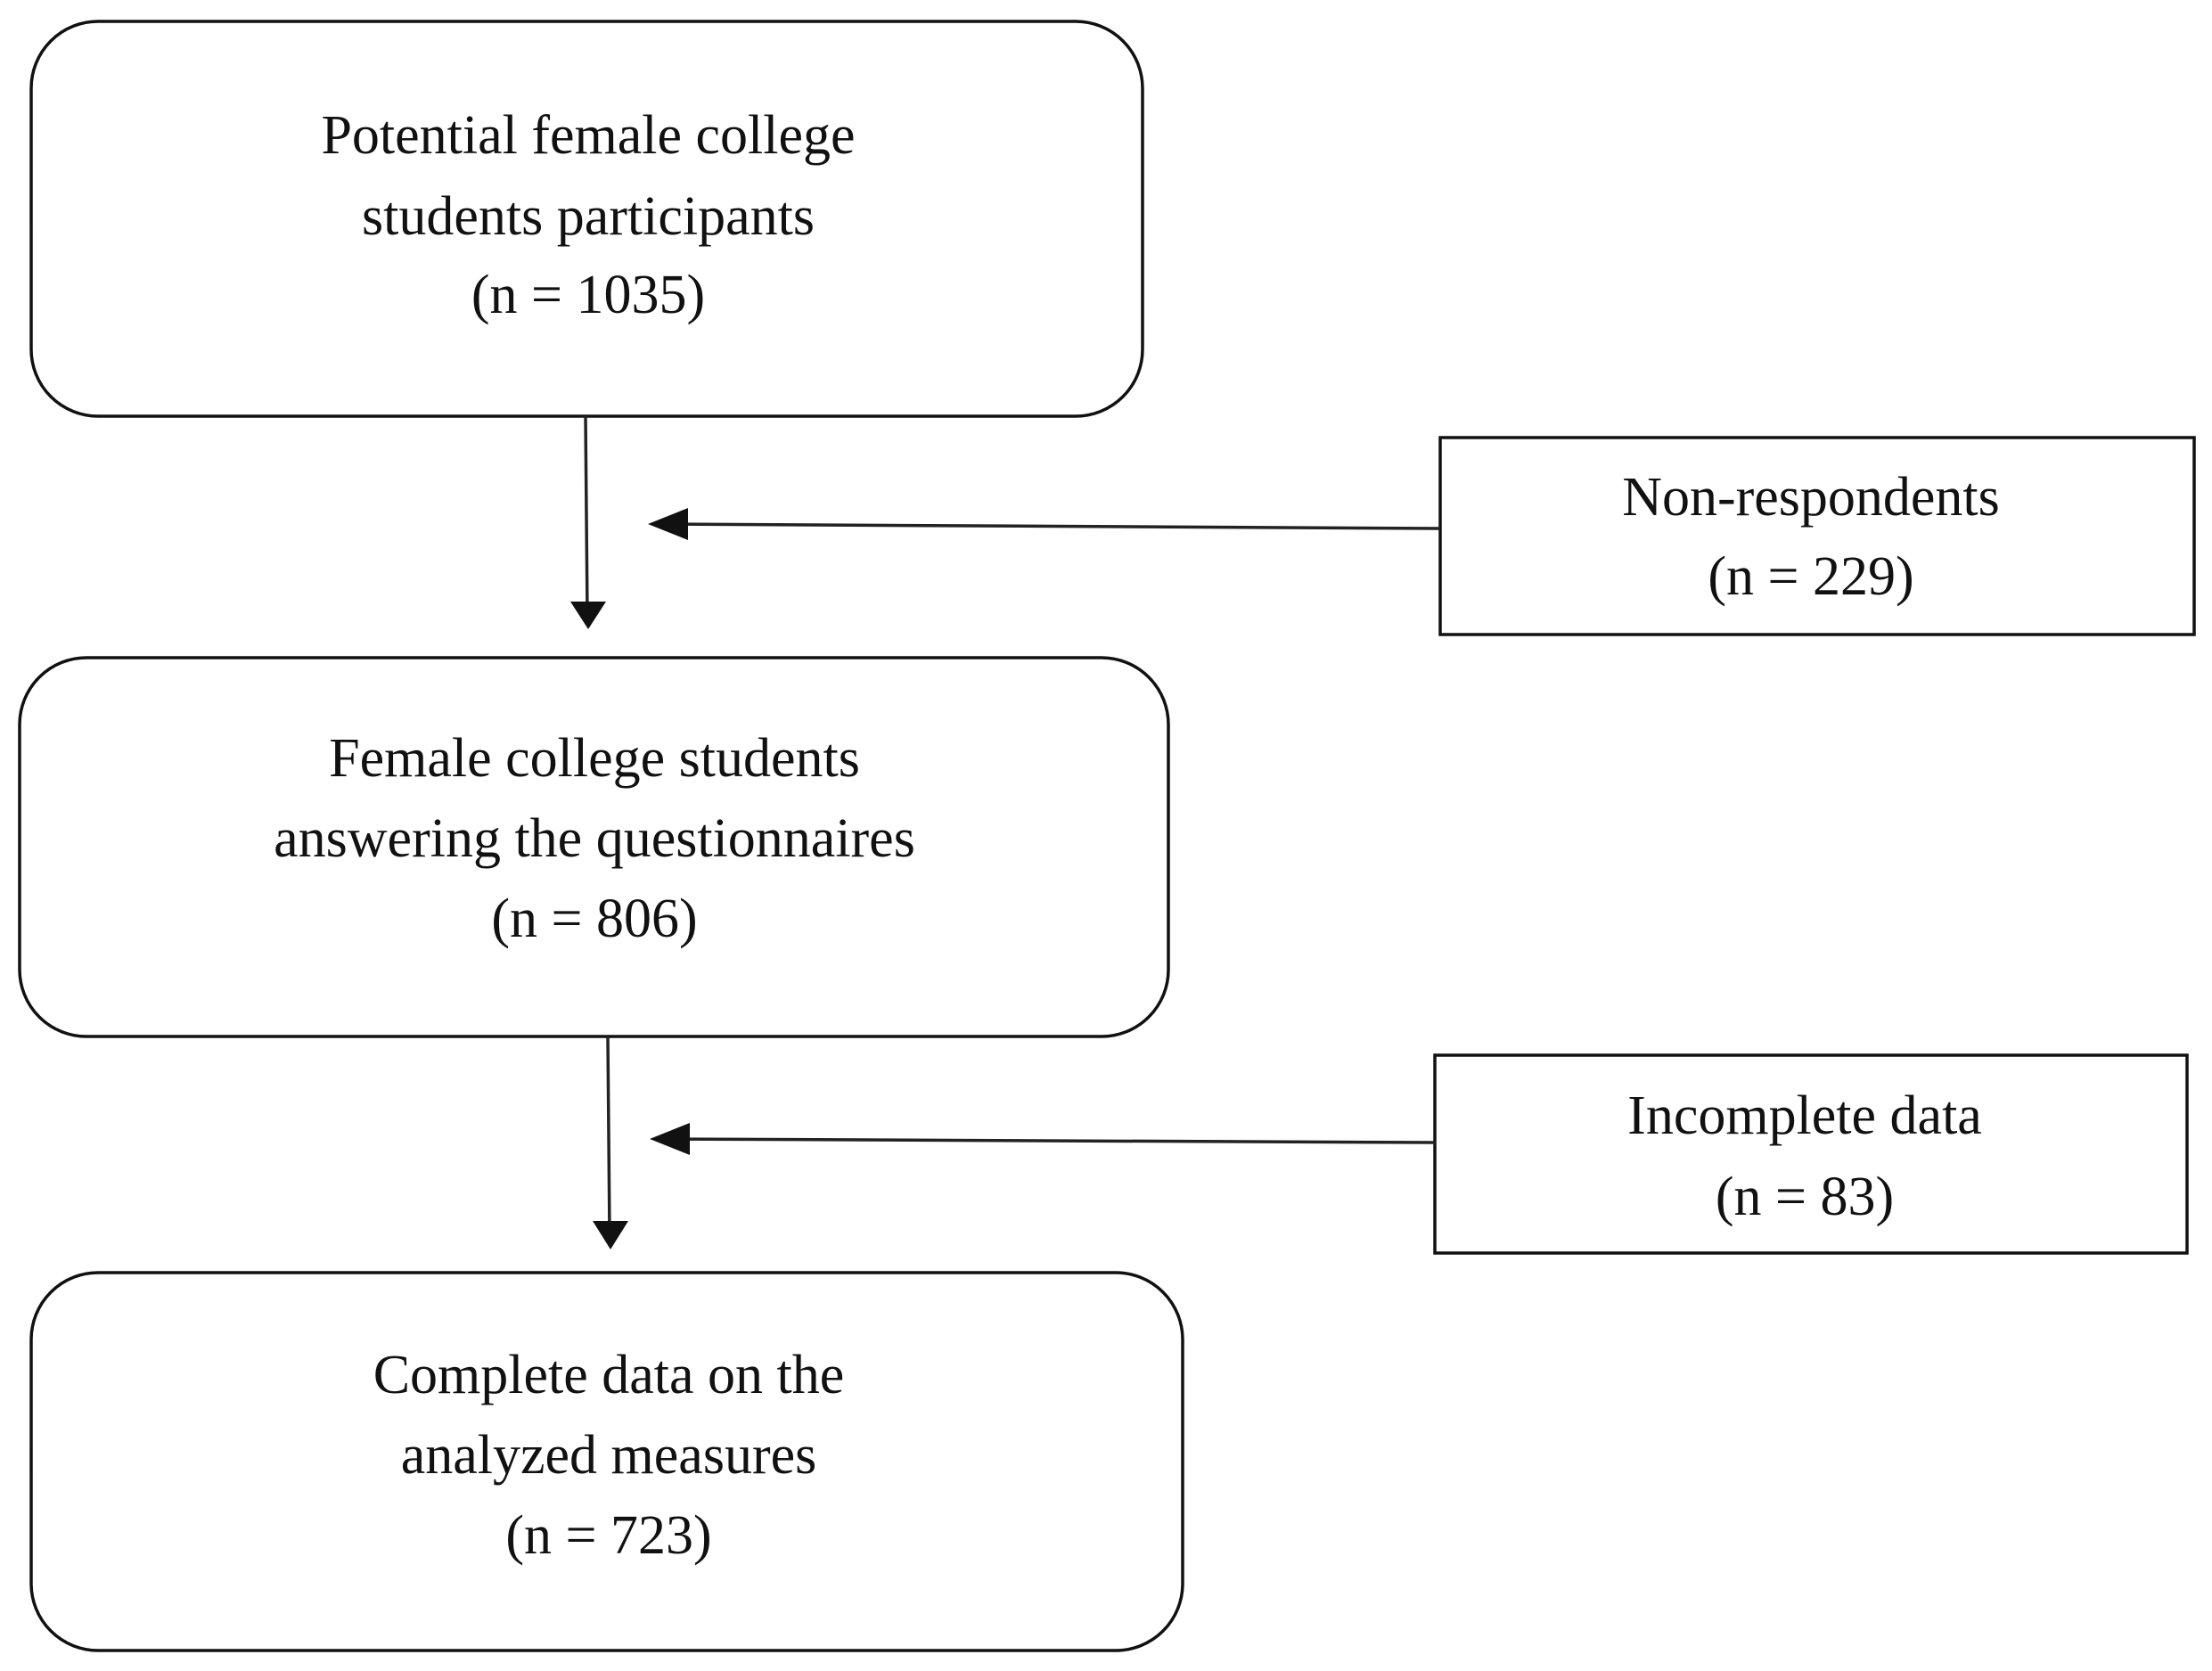 The height and width of the screenshot is (1671, 2212). Describe the element at coordinates (588, 216) in the screenshot. I see `node-text: students participants` at that location.